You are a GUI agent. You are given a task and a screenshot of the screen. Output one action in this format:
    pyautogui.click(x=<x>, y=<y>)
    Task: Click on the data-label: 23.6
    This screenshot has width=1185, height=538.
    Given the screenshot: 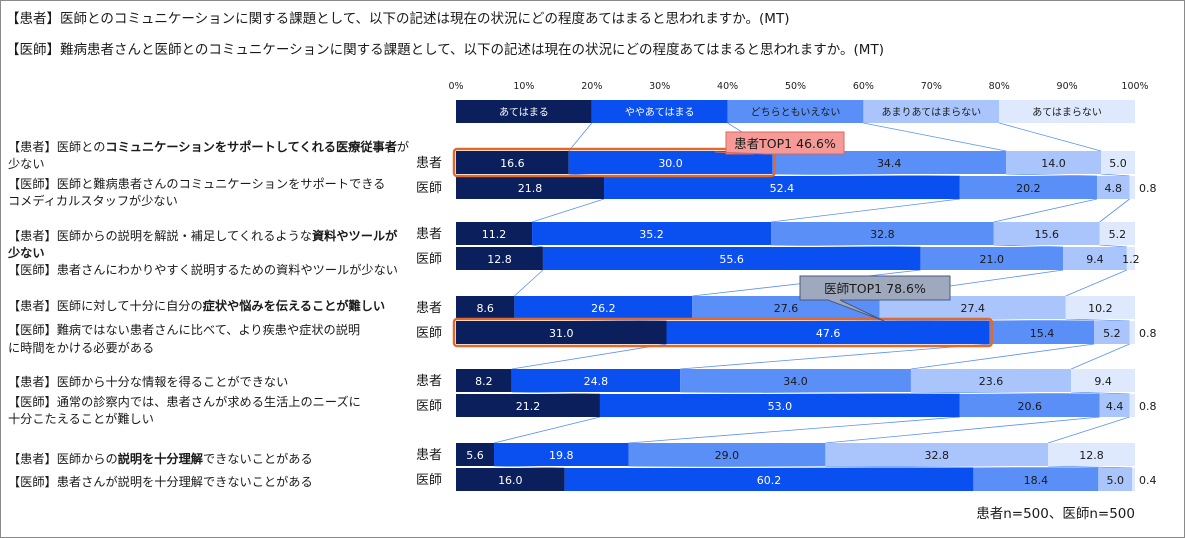 What is the action you would take?
    pyautogui.click(x=991, y=381)
    